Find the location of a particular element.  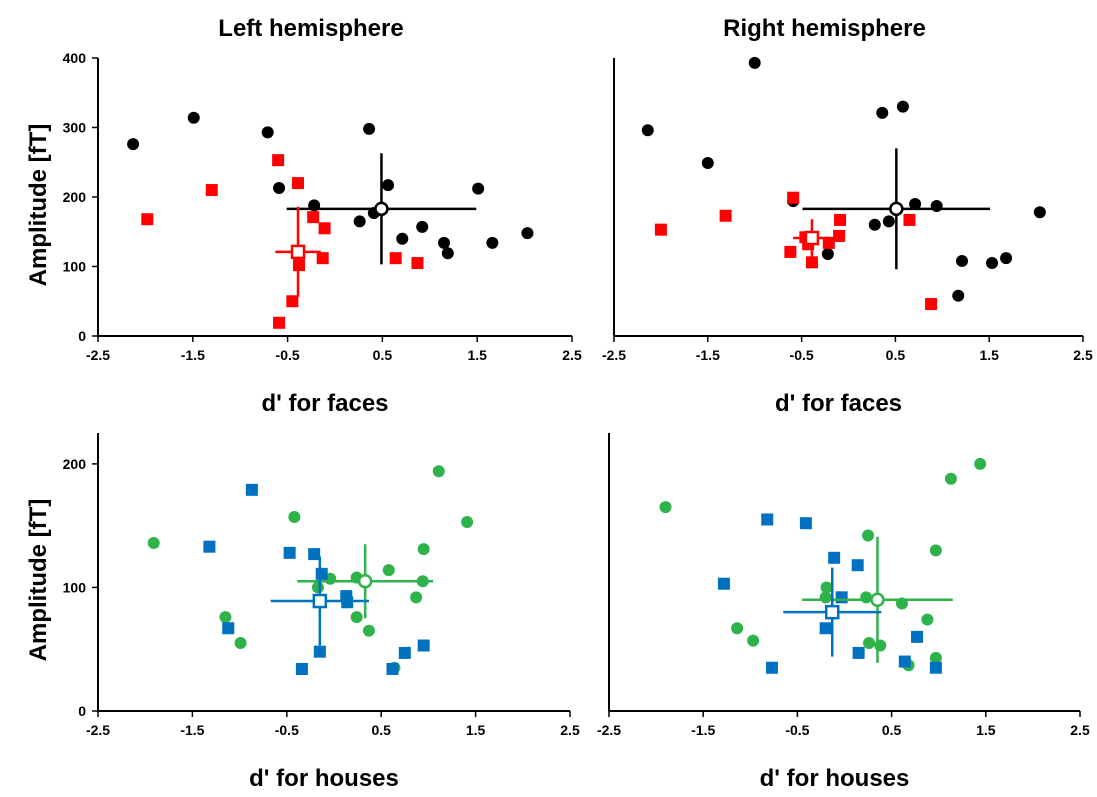

y-axis-label: Amplitude [fT] is located at coordinates (38, 580).